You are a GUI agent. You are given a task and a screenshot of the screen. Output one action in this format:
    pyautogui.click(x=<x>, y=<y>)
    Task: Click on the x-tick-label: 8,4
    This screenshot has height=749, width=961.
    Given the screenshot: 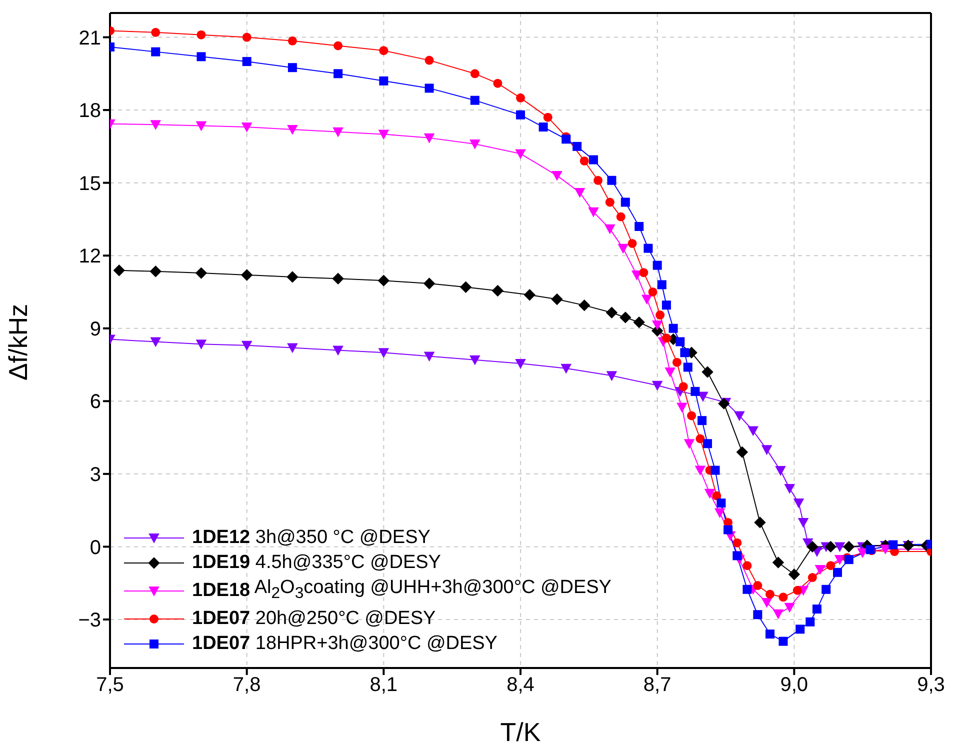 What is the action you would take?
    pyautogui.click(x=520, y=685)
    